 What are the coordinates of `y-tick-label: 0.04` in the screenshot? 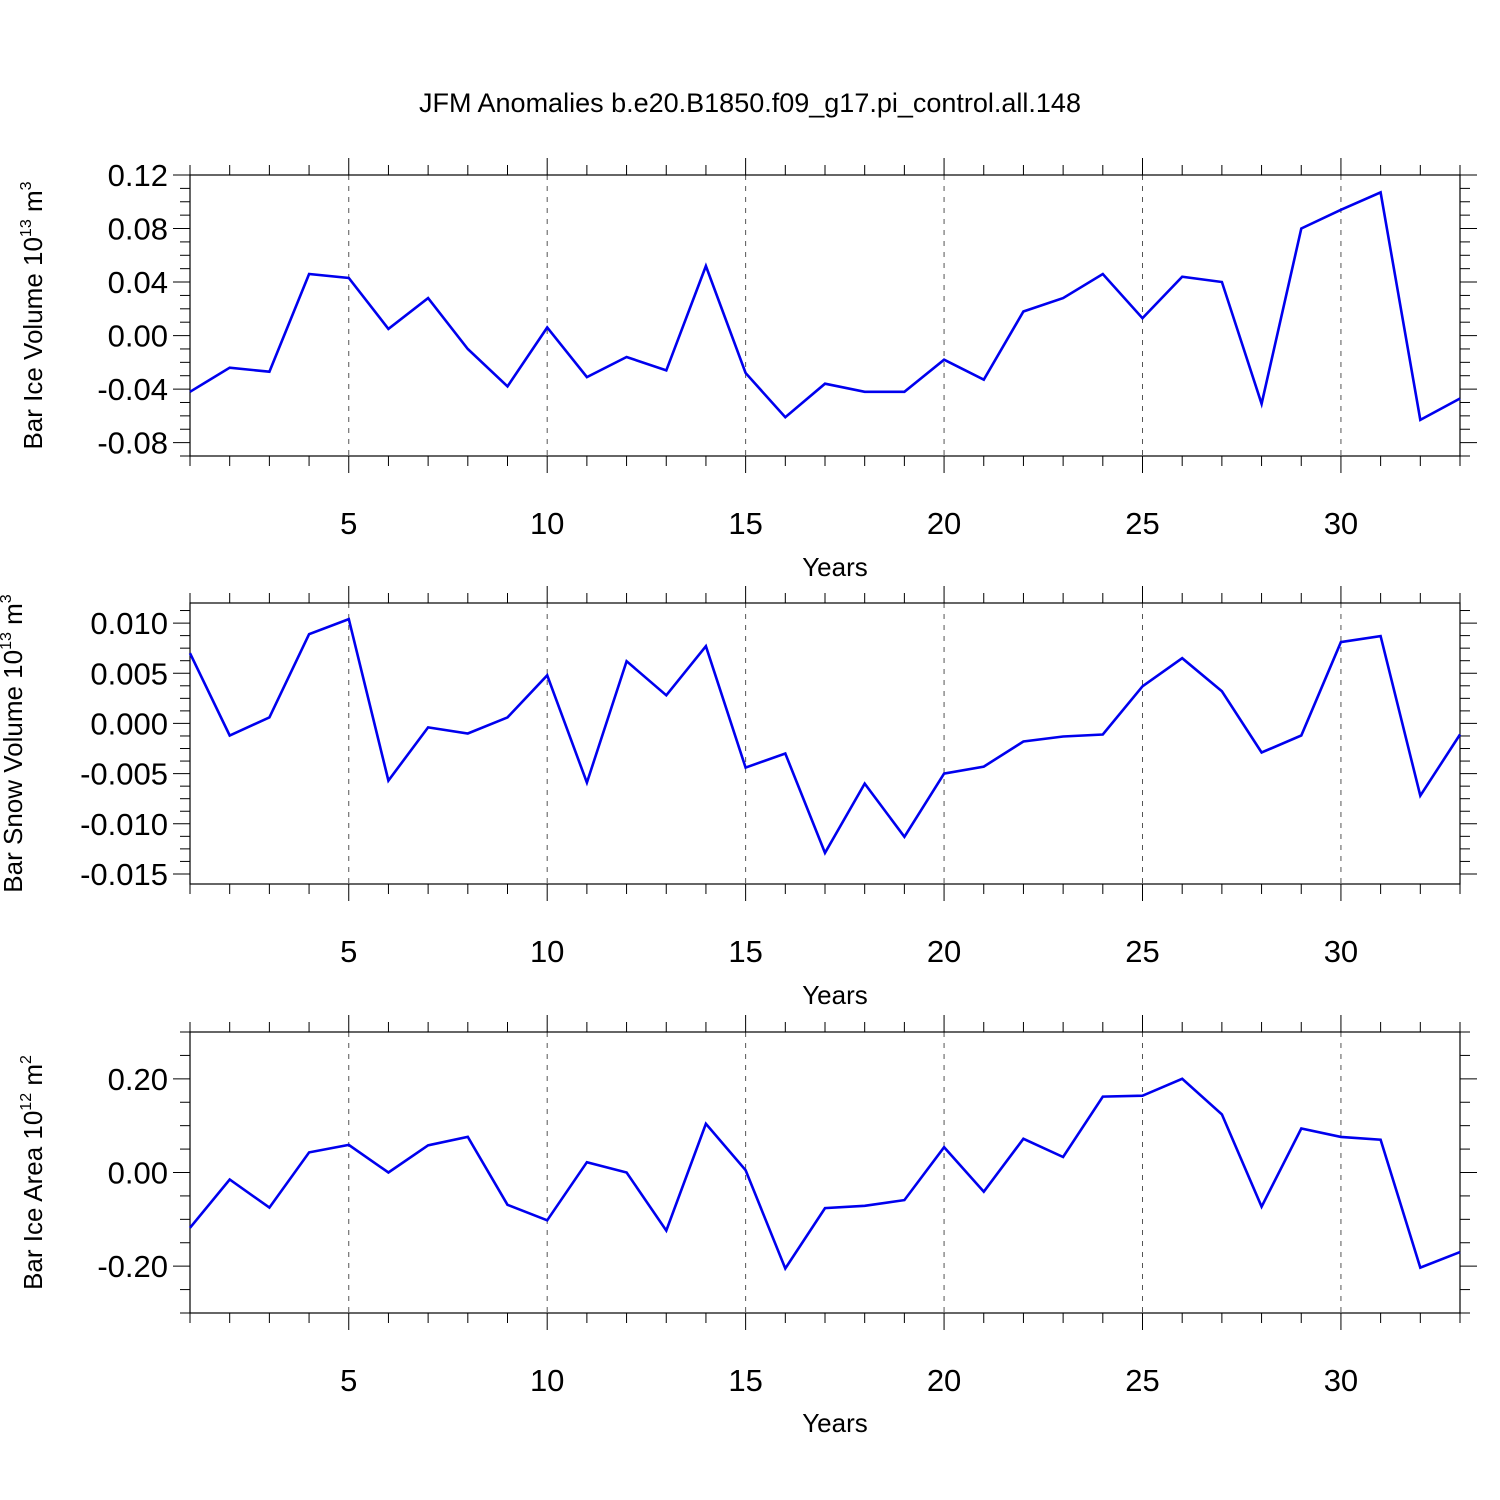 It's located at (138, 282).